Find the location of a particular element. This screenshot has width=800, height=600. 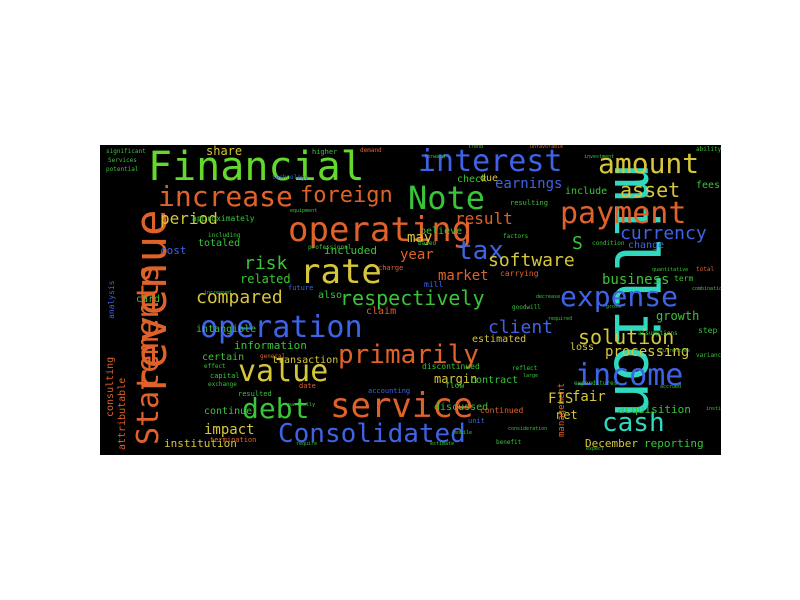

word: change is located at coordinates (646, 245).